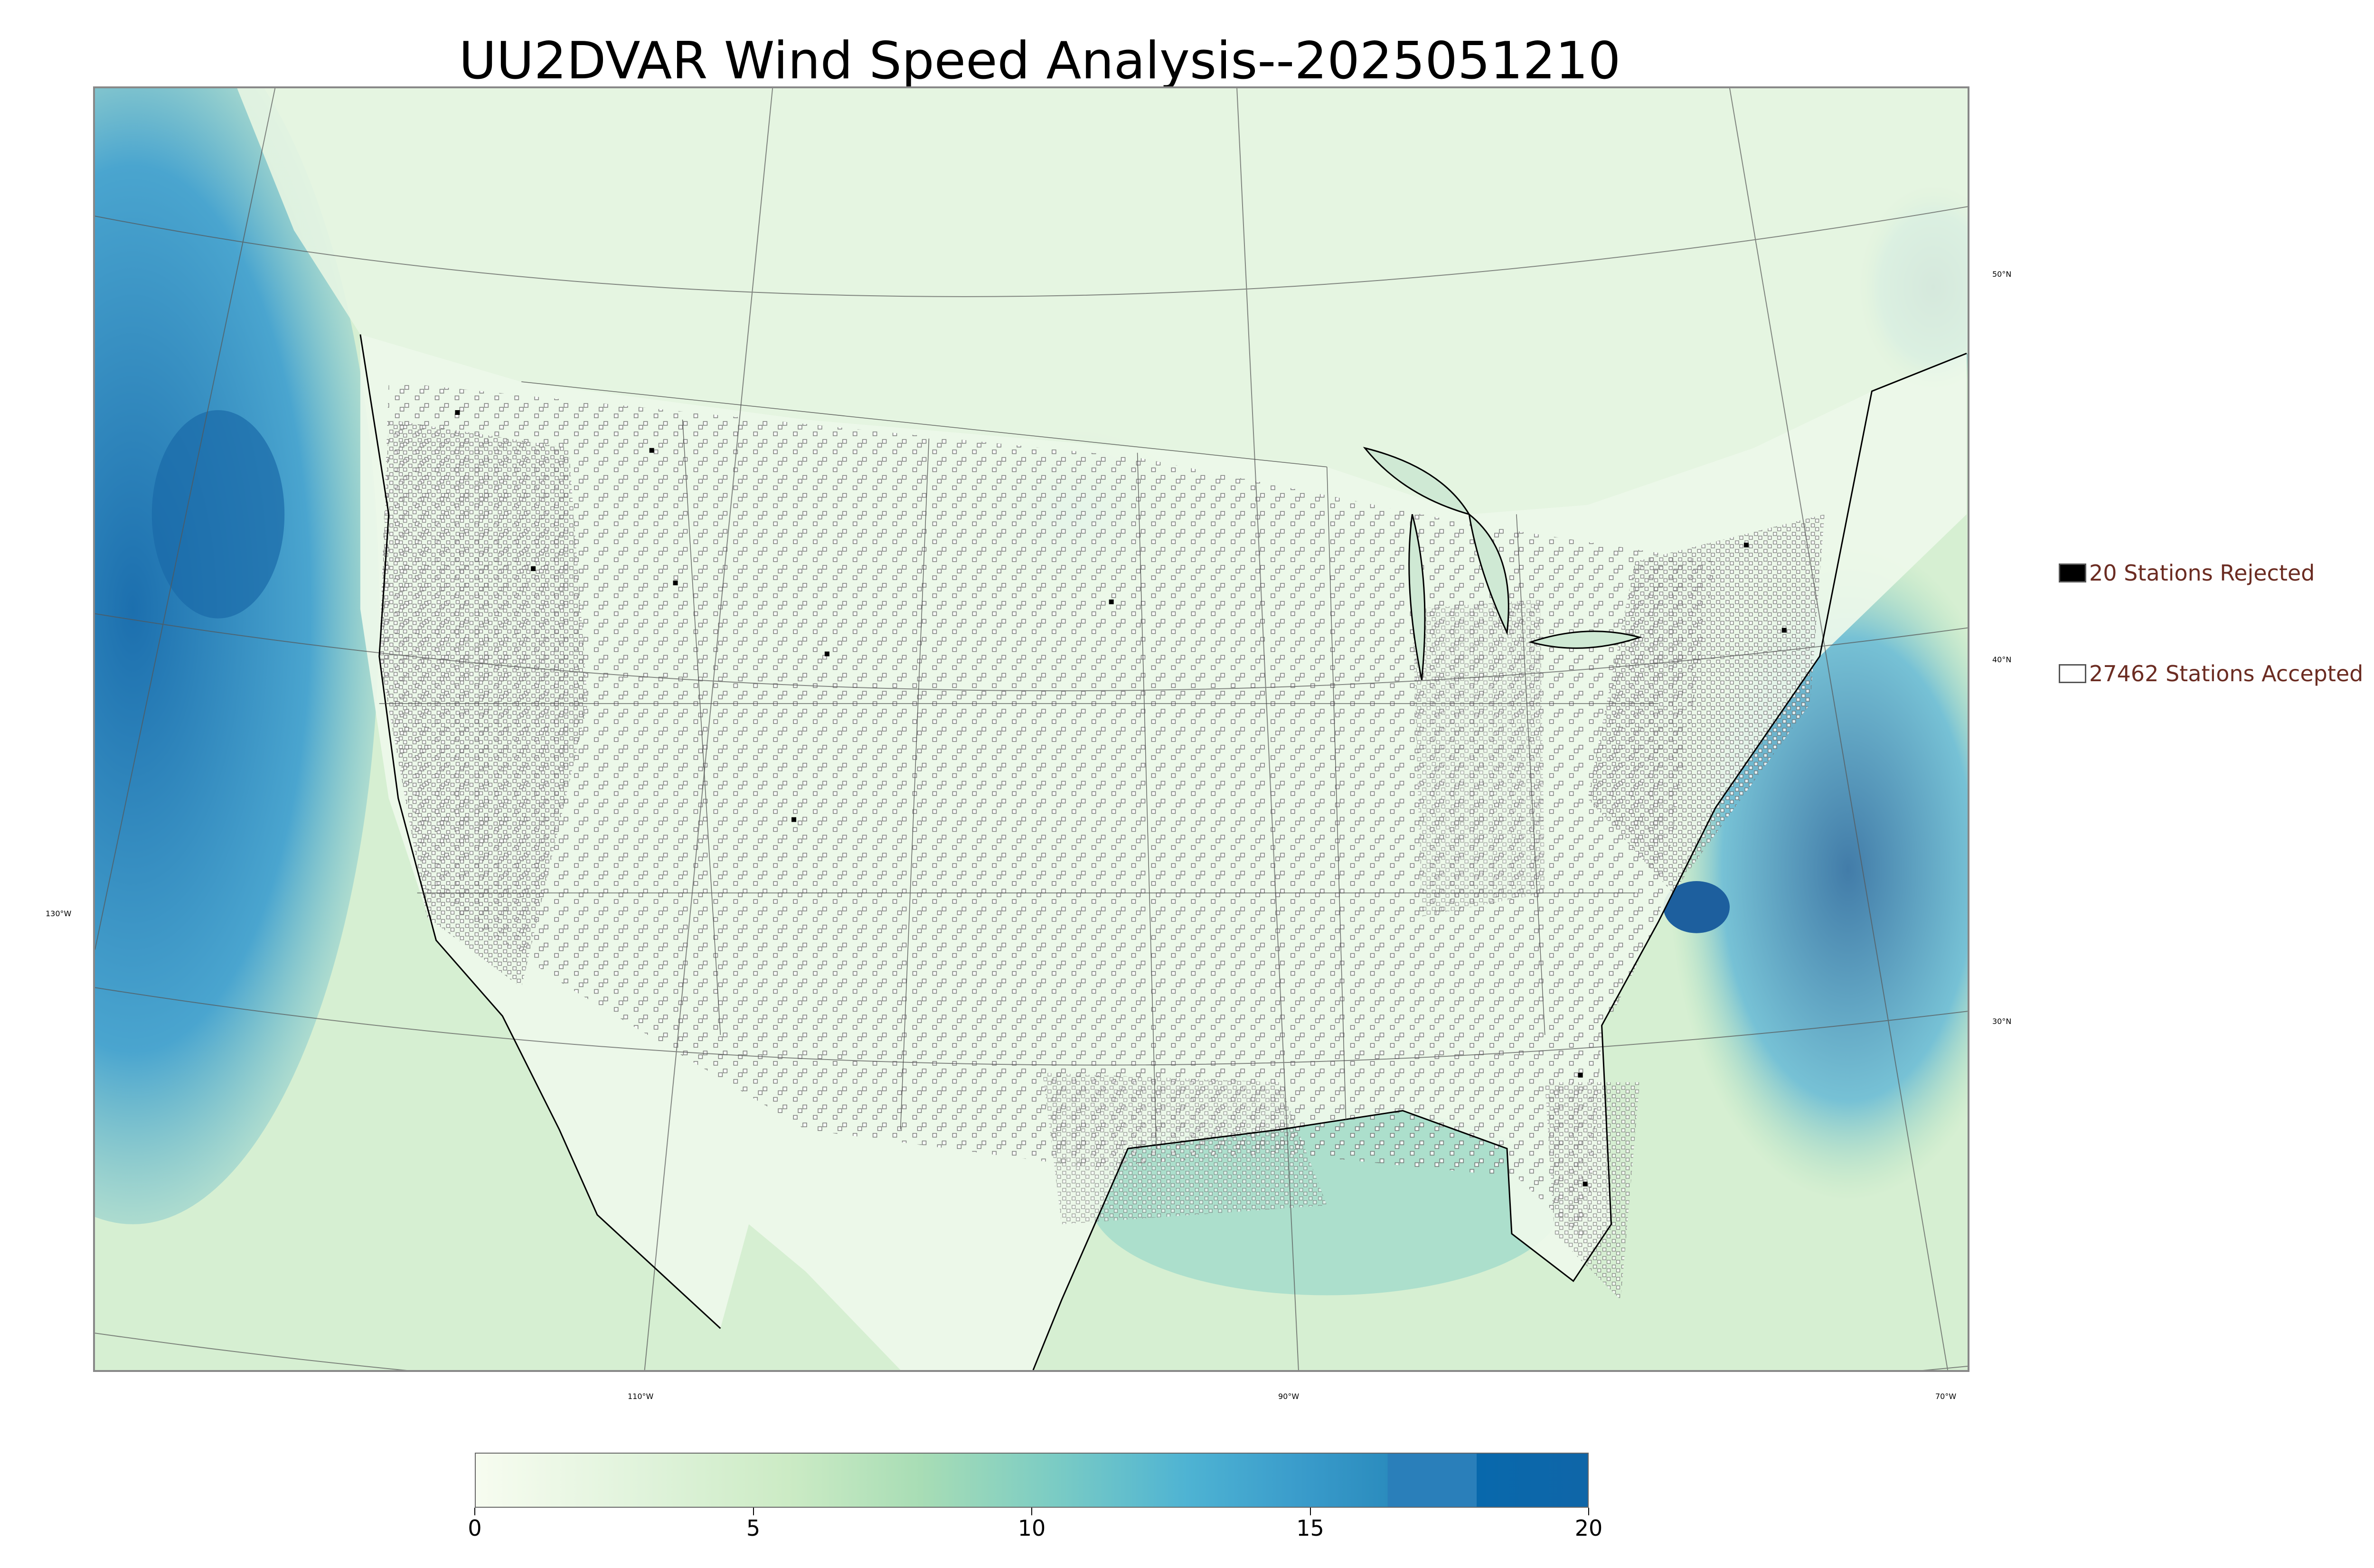 Image resolution: width=2374 pixels, height=1568 pixels. Describe the element at coordinates (1289, 1397) in the screenshot. I see `lon-label-90w: 90°W` at that location.